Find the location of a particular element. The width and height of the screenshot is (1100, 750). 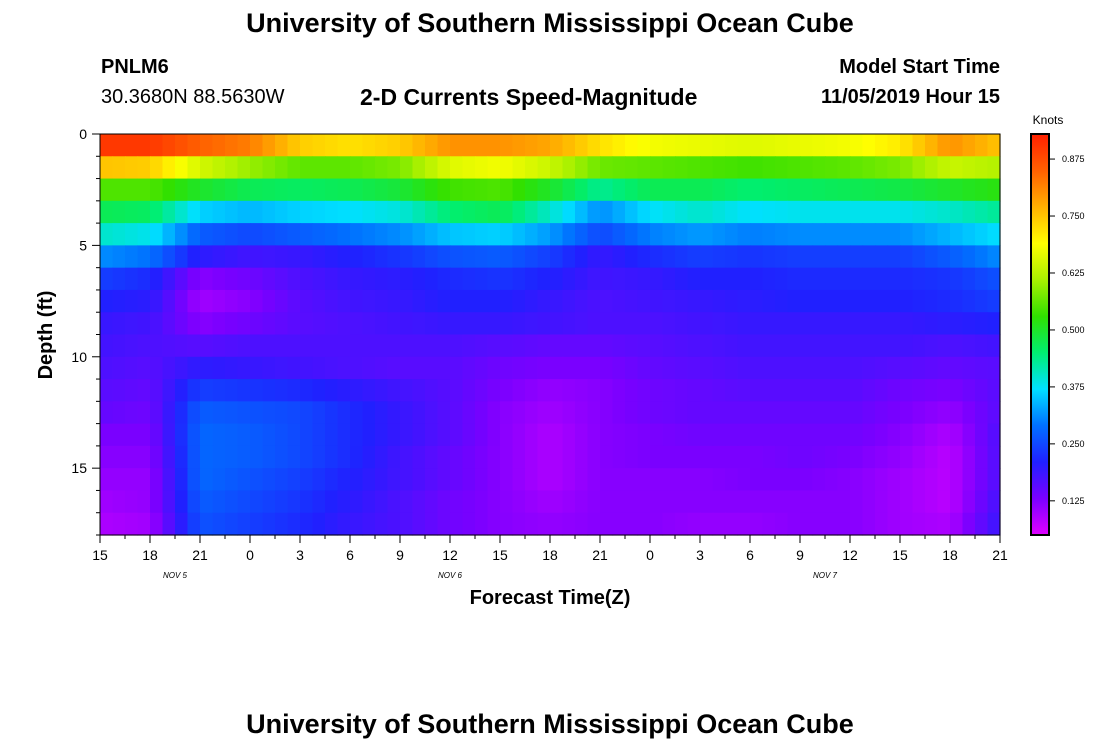

station-id: PNLM6 is located at coordinates (135, 67).